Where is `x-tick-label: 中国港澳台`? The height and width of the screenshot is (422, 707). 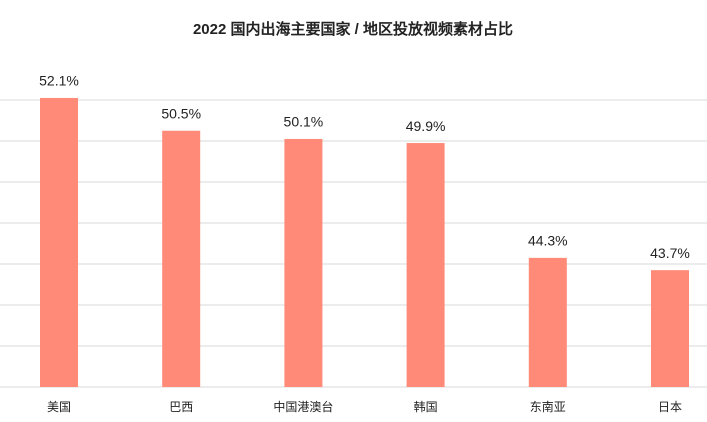
x-tick-label: 中国港澳台 is located at coordinates (303, 406).